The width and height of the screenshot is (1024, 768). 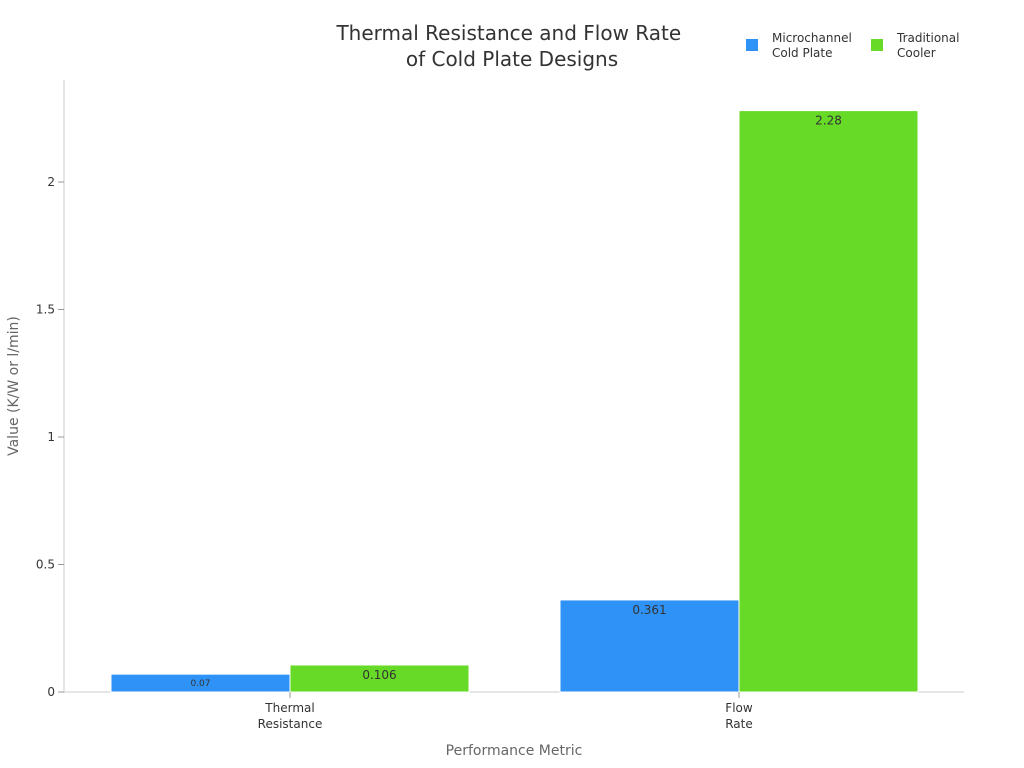 What do you see at coordinates (752, 45) in the screenshot?
I see `legend-swatch-microchannel` at bounding box center [752, 45].